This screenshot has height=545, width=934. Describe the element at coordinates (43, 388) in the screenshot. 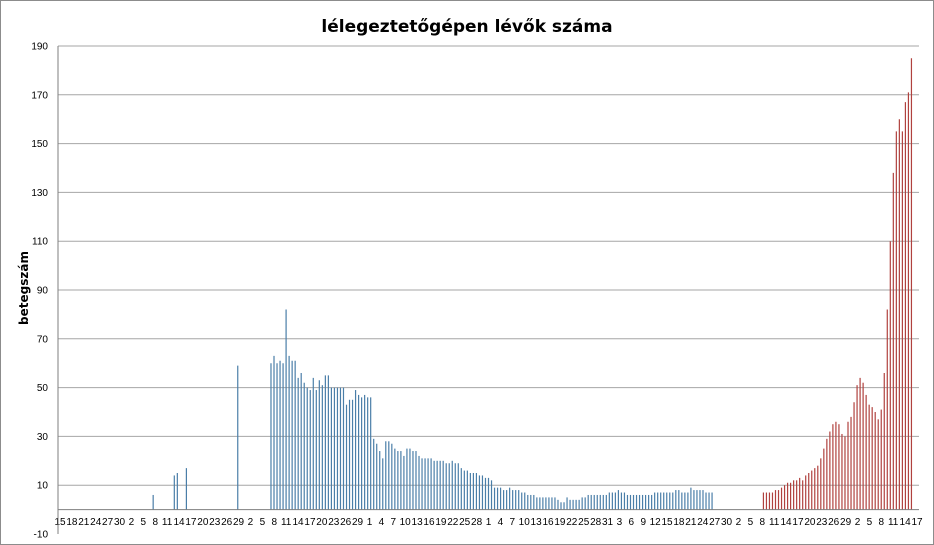

I see `y-tick-label: 50` at that location.